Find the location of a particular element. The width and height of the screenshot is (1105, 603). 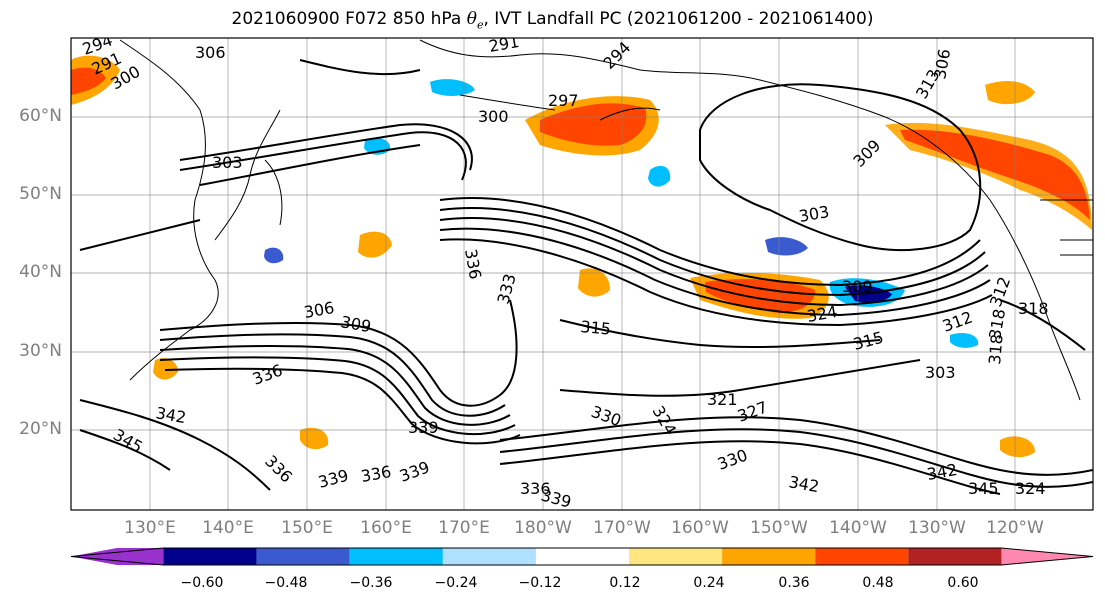

contour-label: 324 is located at coordinates (1030, 488).